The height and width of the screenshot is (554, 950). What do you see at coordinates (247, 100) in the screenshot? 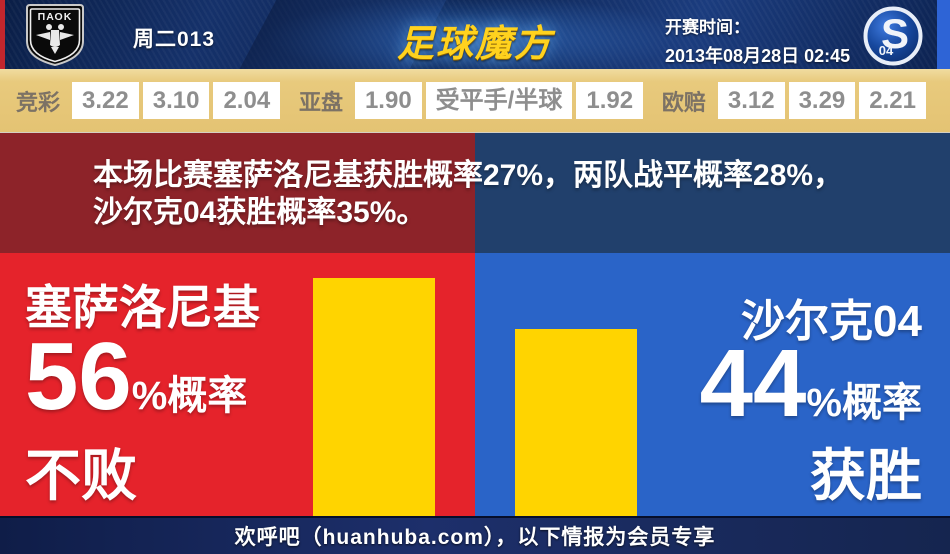
I see `odds-value-sporttery-away: 2.04` at bounding box center [247, 100].